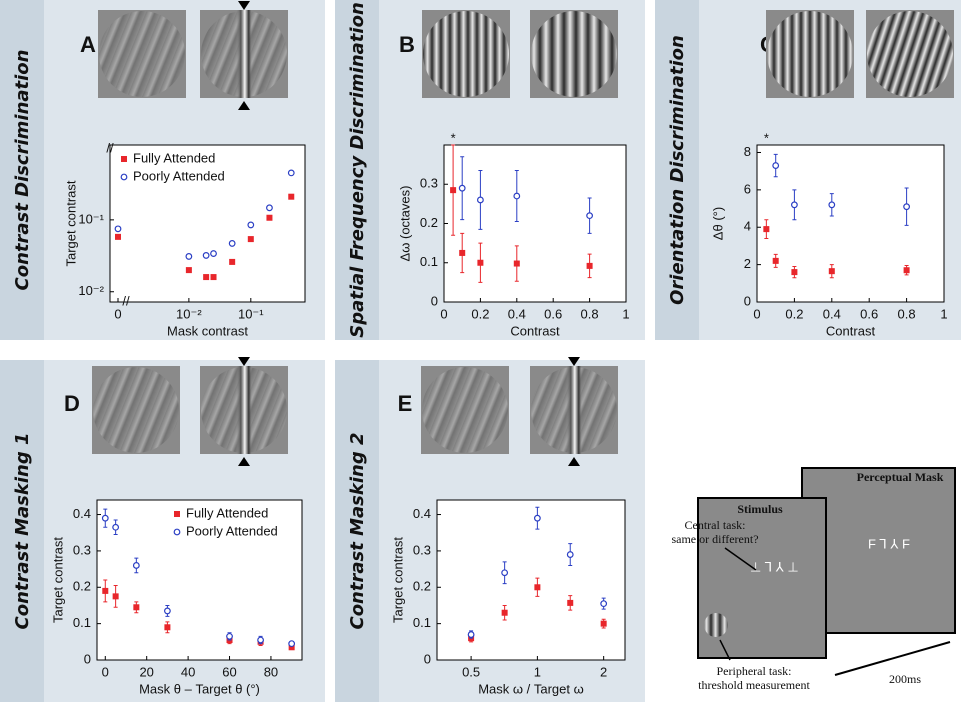  Describe the element at coordinates (227, 512) in the screenshot. I see `legend-label: Fully Attended` at that location.